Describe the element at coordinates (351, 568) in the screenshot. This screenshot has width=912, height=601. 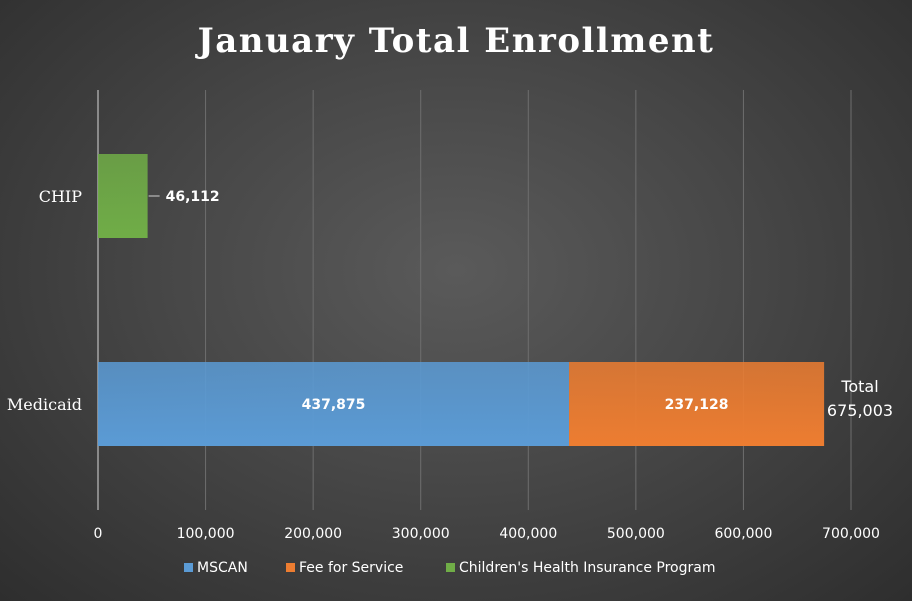
I see `legend-label: Fee for Service` at that location.